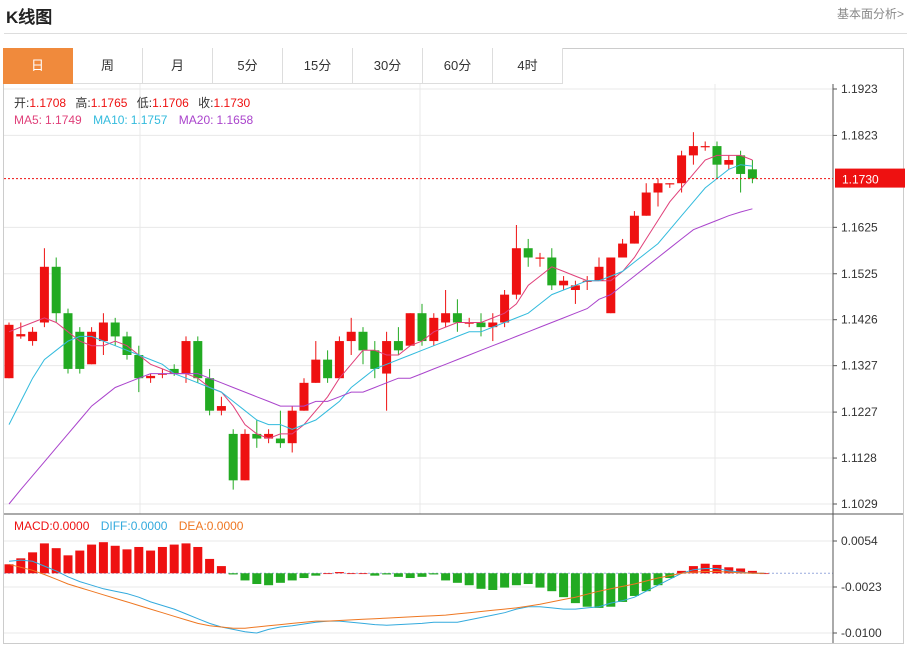  What do you see at coordinates (178, 66) in the screenshot?
I see `tab-month: 月` at bounding box center [178, 66].